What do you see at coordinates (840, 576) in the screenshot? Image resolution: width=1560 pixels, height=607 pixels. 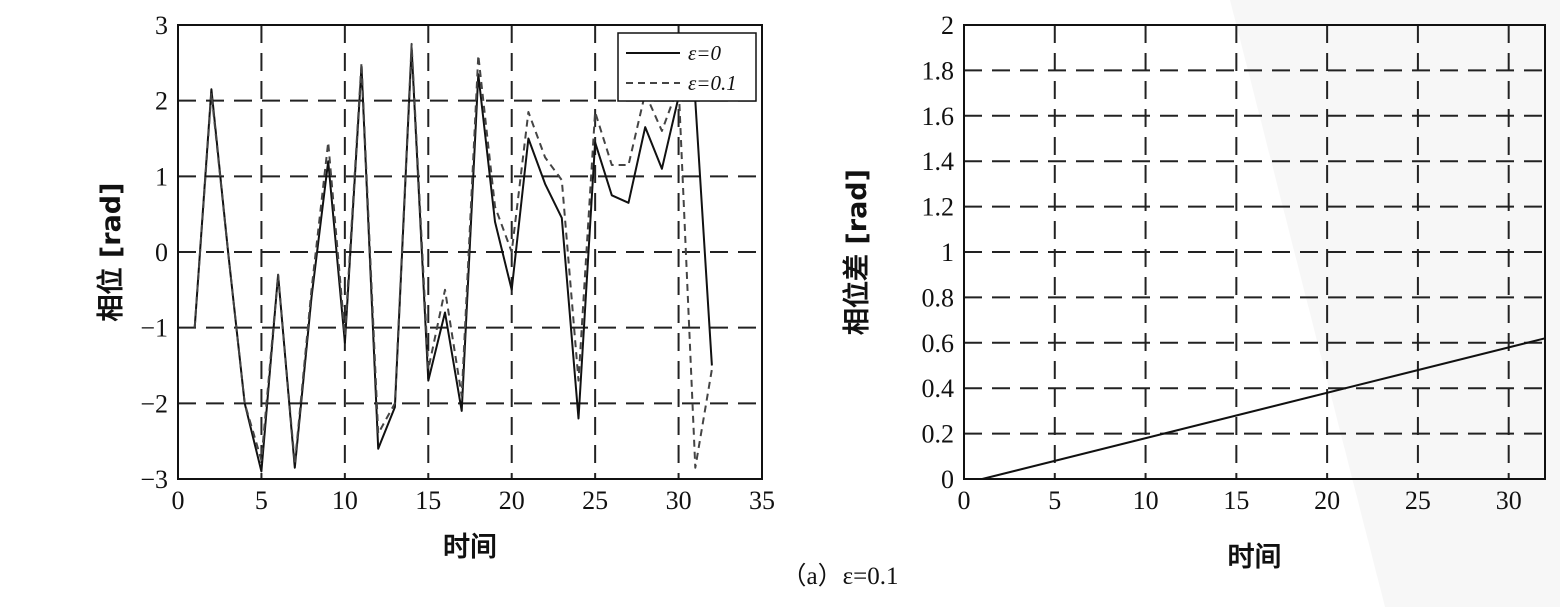 I see `figure-caption: （a）ε=0.1` at bounding box center [840, 576].